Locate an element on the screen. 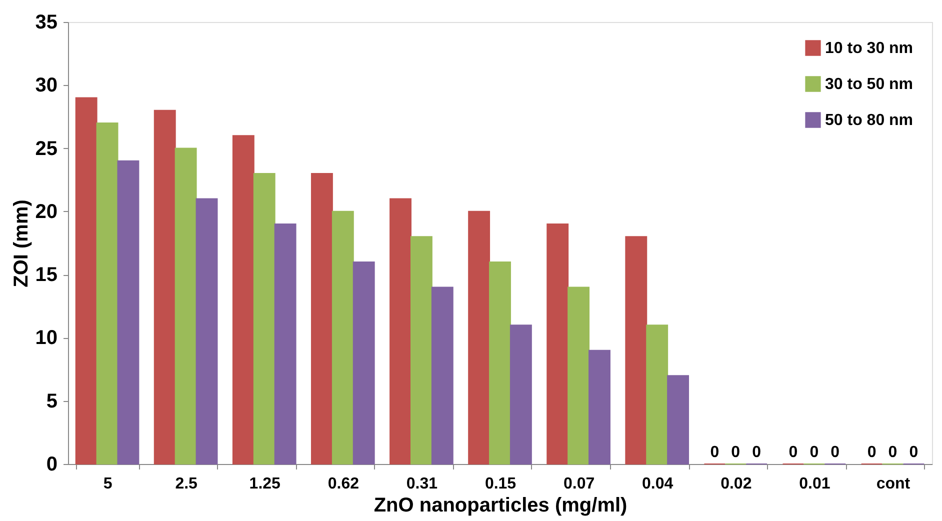  legend-label: 30 to 50 nm is located at coordinates (869, 84).